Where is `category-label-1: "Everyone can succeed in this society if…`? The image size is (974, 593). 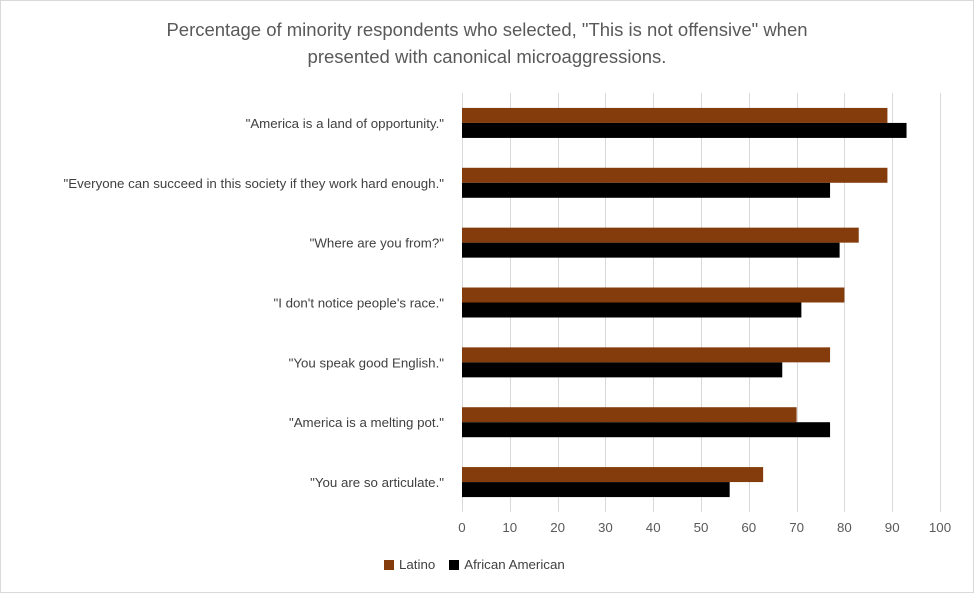 category-label-1: "Everyone can succeed in this society if… is located at coordinates (254, 183).